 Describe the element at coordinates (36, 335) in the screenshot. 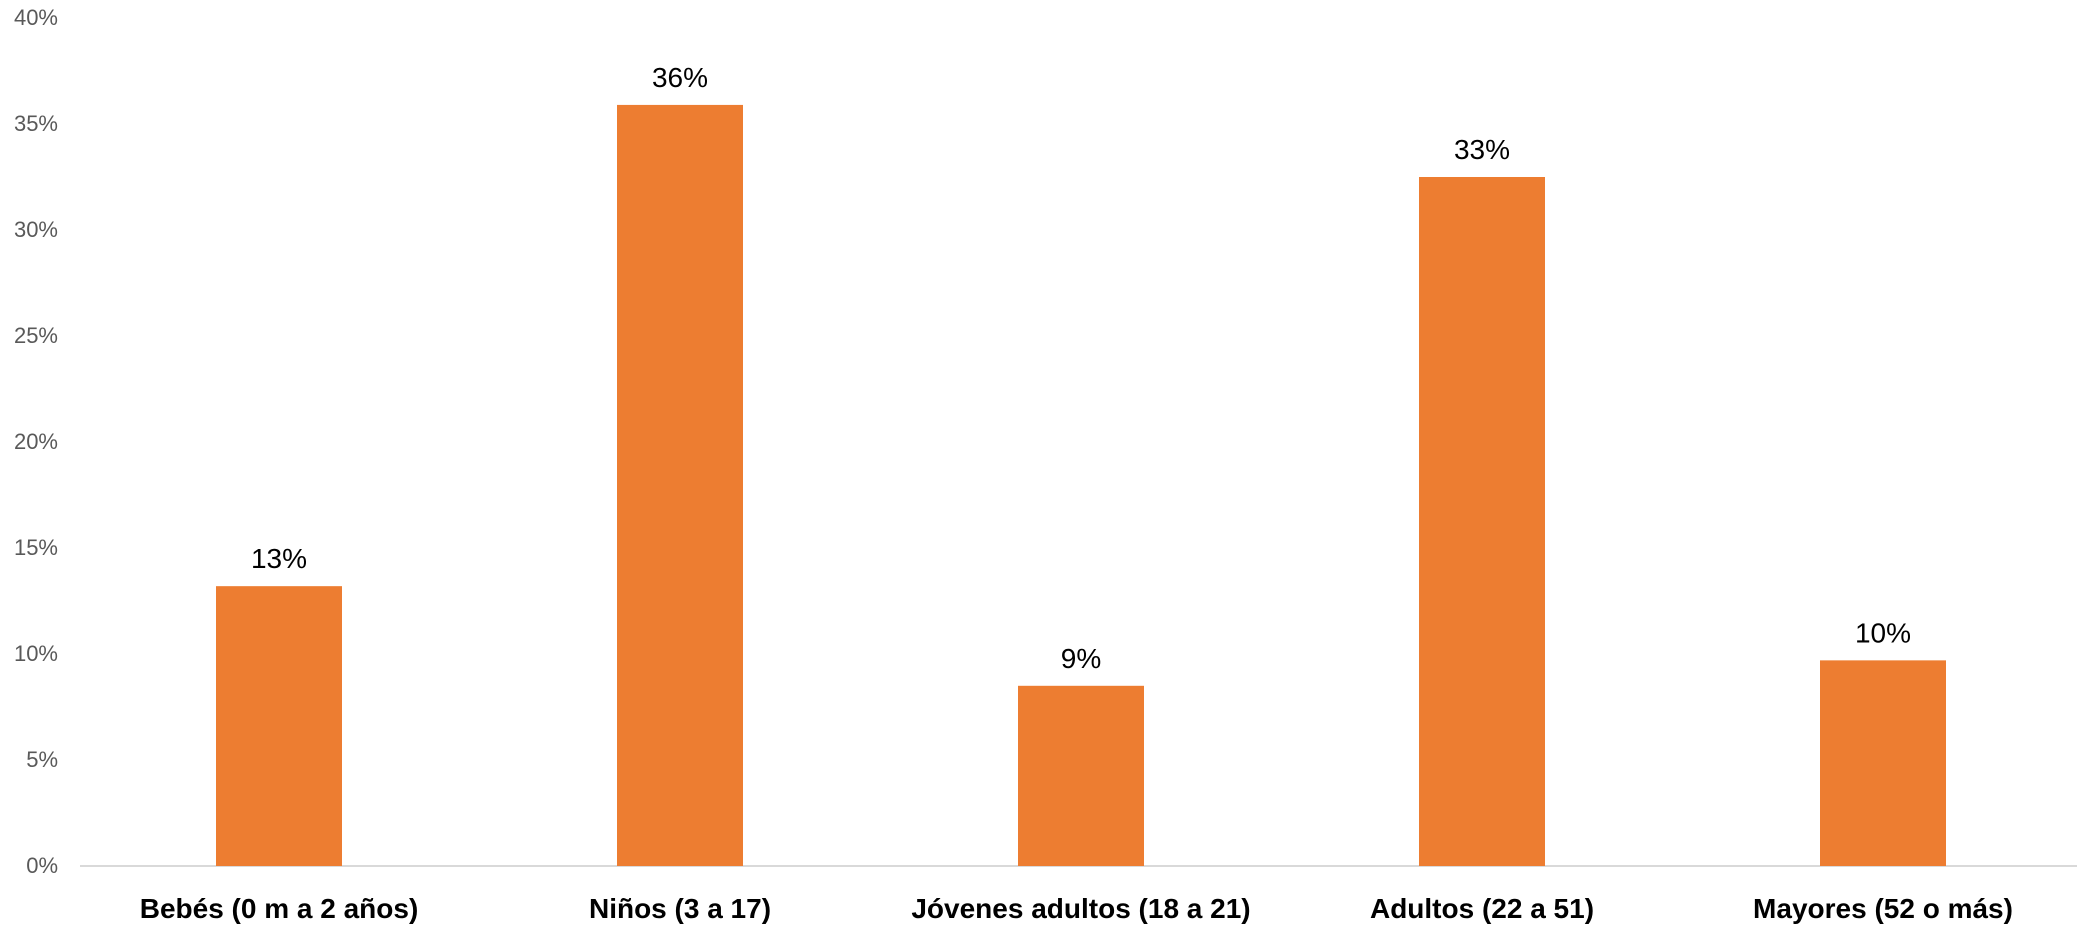

I see `y-tick-label: 25%` at that location.